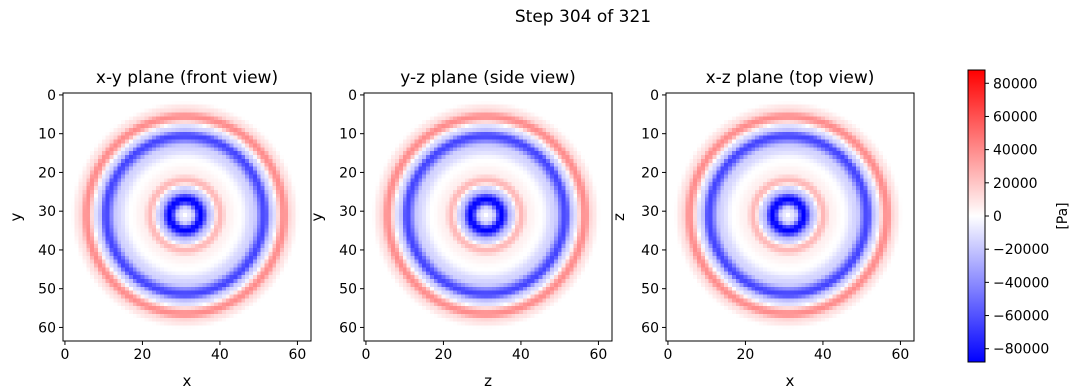 This screenshot has width=1080, height=390. What do you see at coordinates (1015, 84) in the screenshot?
I see `colorbar-tick-label: 80000` at bounding box center [1015, 84].